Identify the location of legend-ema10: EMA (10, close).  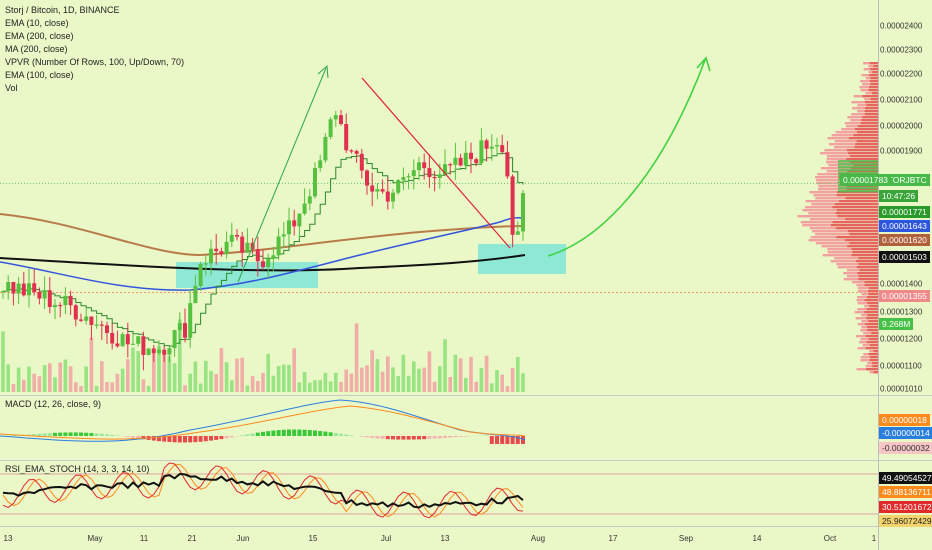
(37, 23).